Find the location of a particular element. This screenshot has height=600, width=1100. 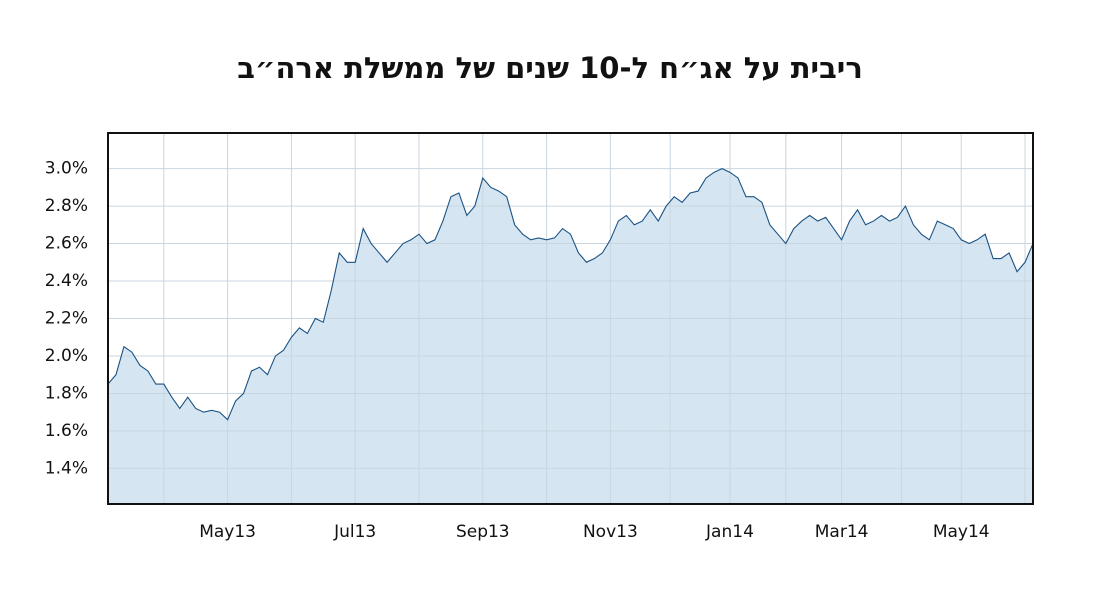

y-tick-label: 1.6% is located at coordinates (66, 431).